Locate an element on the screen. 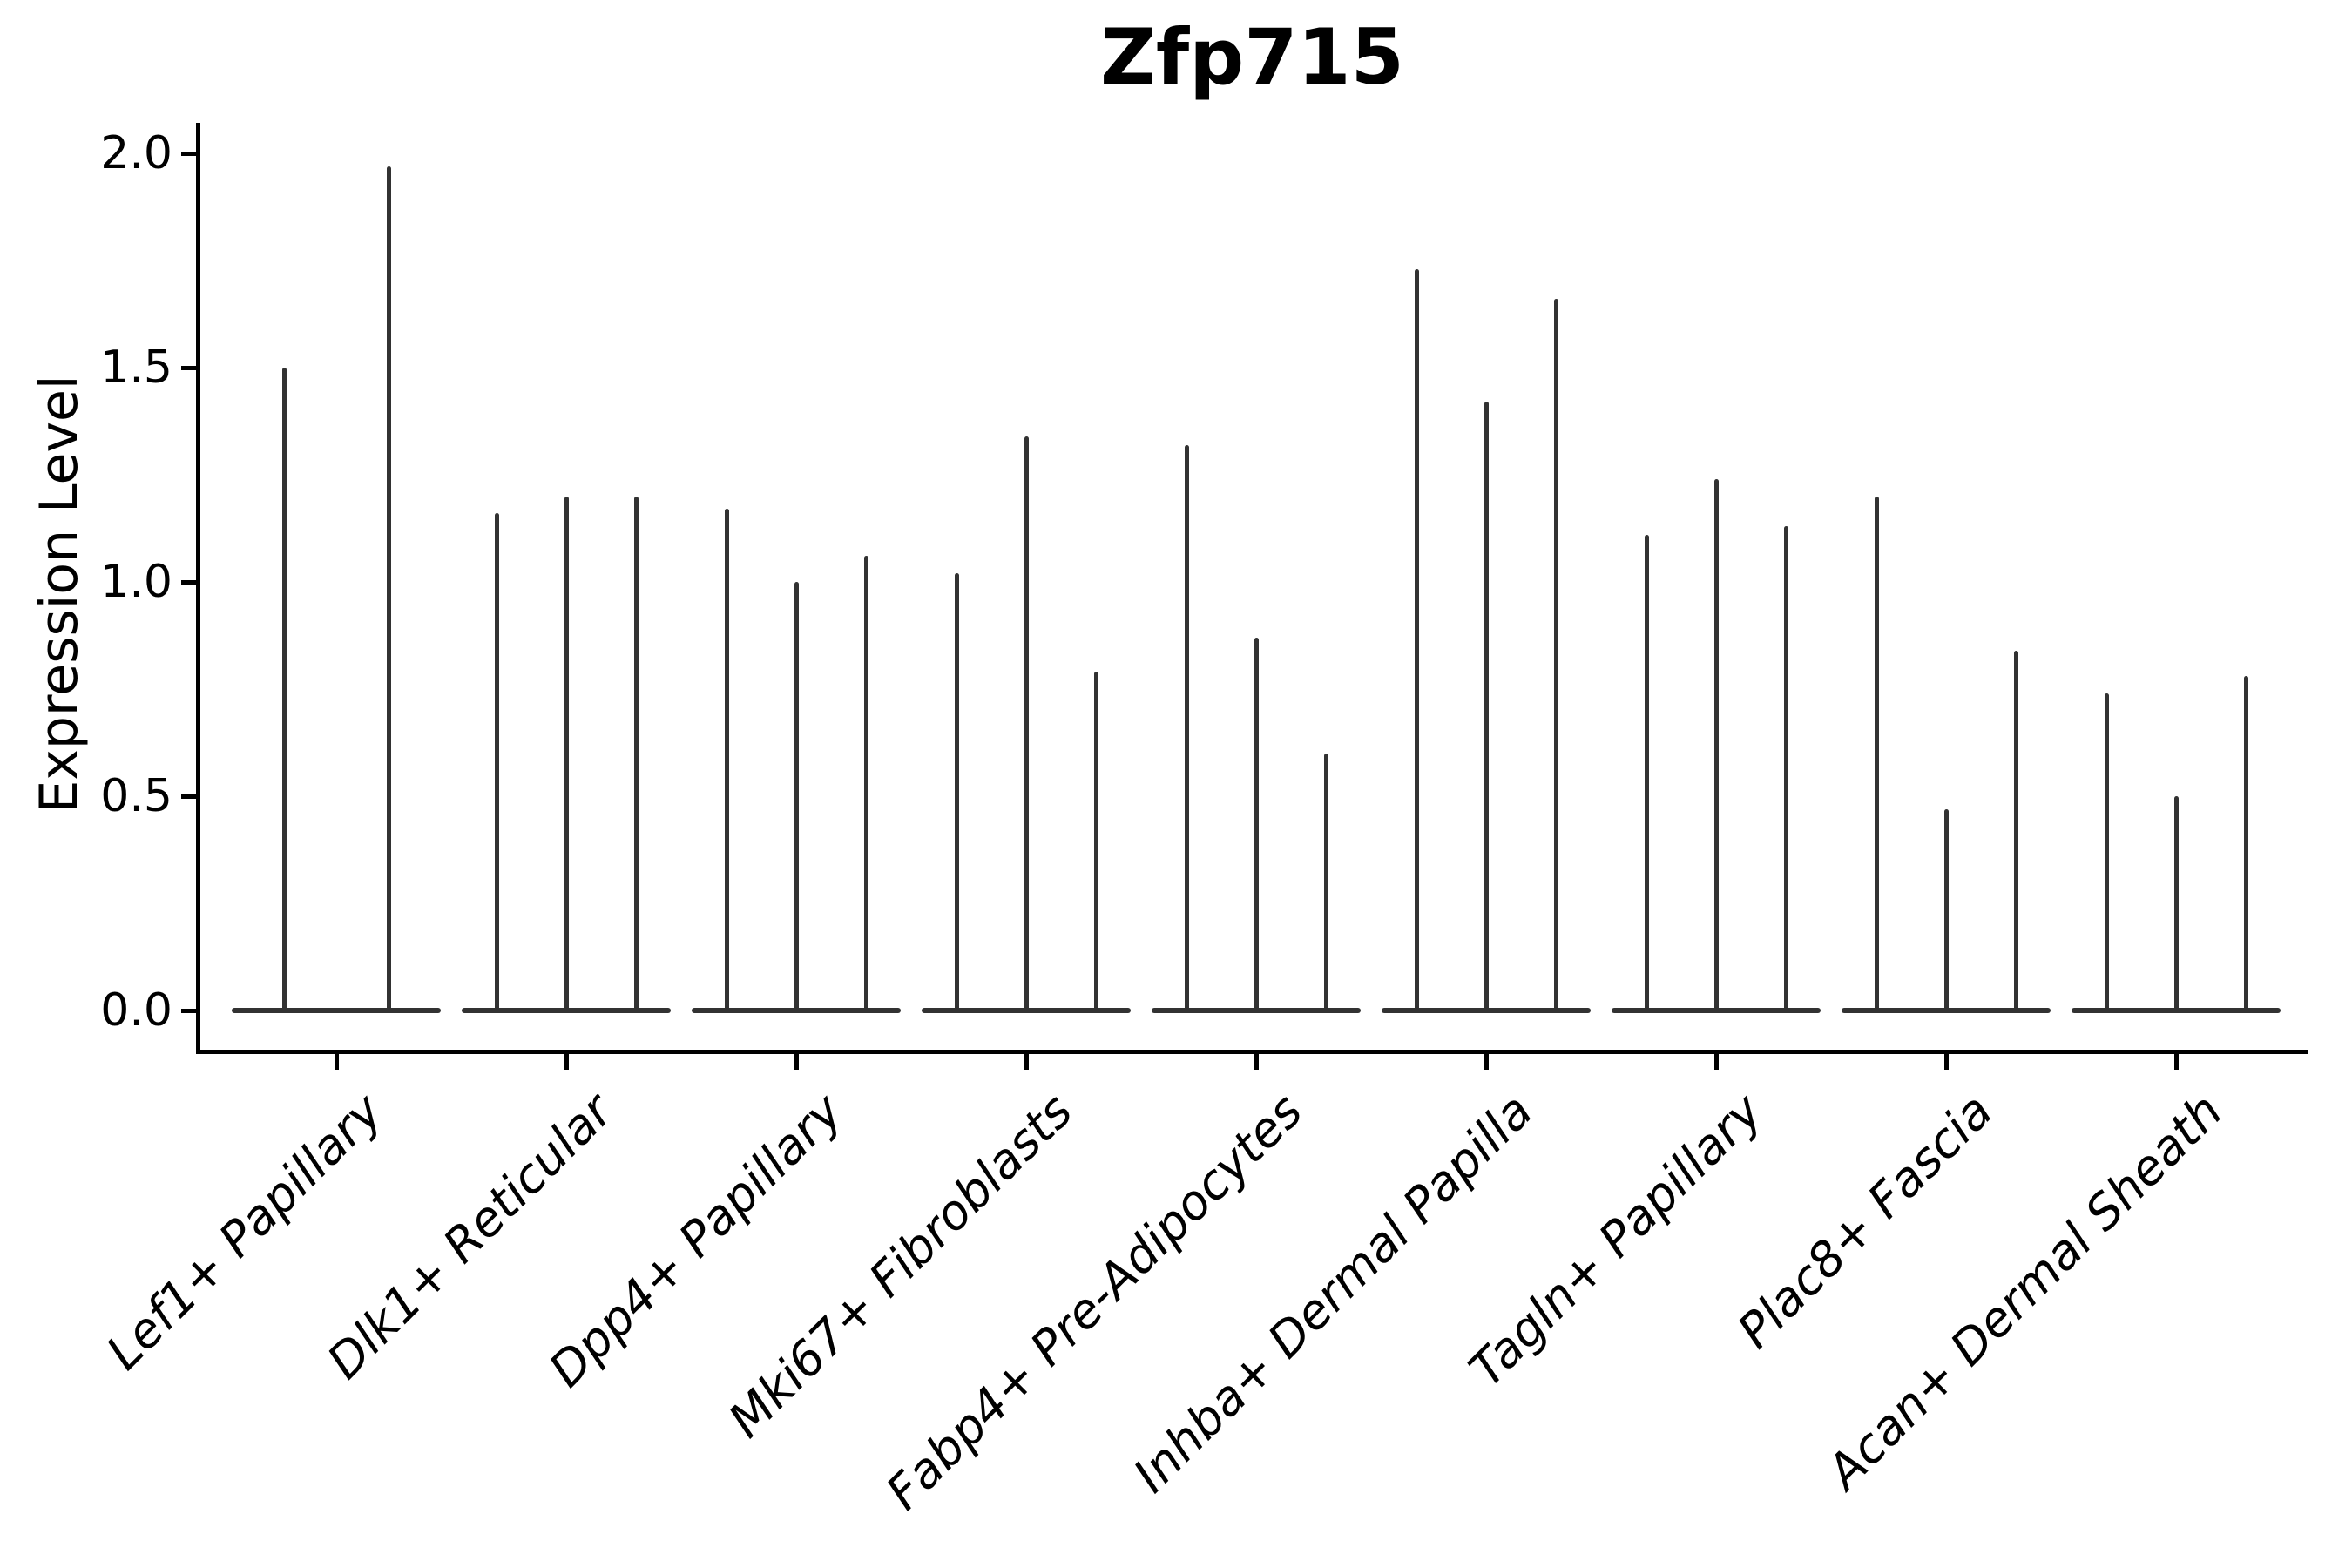  page-title: Zfp715 is located at coordinates (1252, 57).